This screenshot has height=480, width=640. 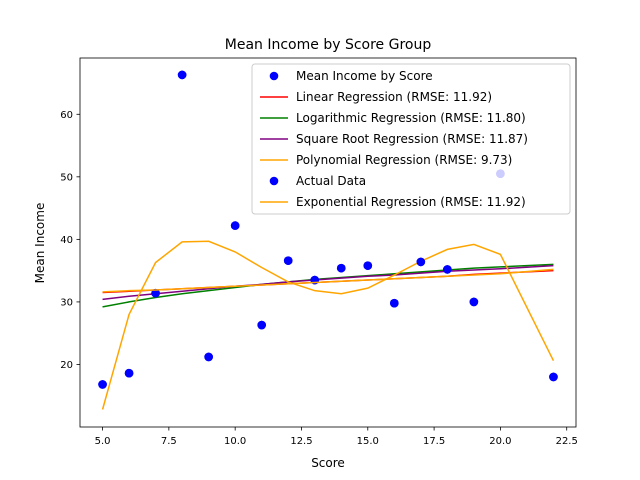 What do you see at coordinates (328, 463) in the screenshot?
I see `x-axis-label: Score` at bounding box center [328, 463].